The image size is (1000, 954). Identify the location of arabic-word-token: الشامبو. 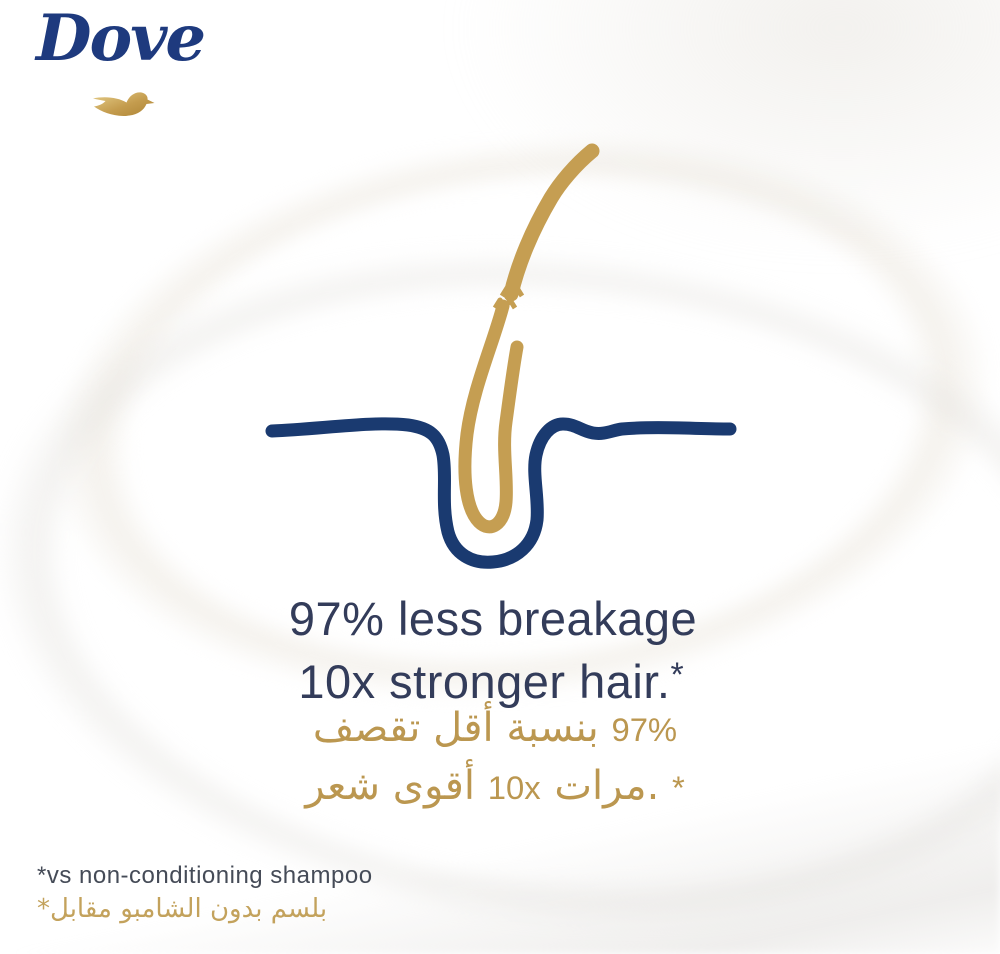
(161, 909).